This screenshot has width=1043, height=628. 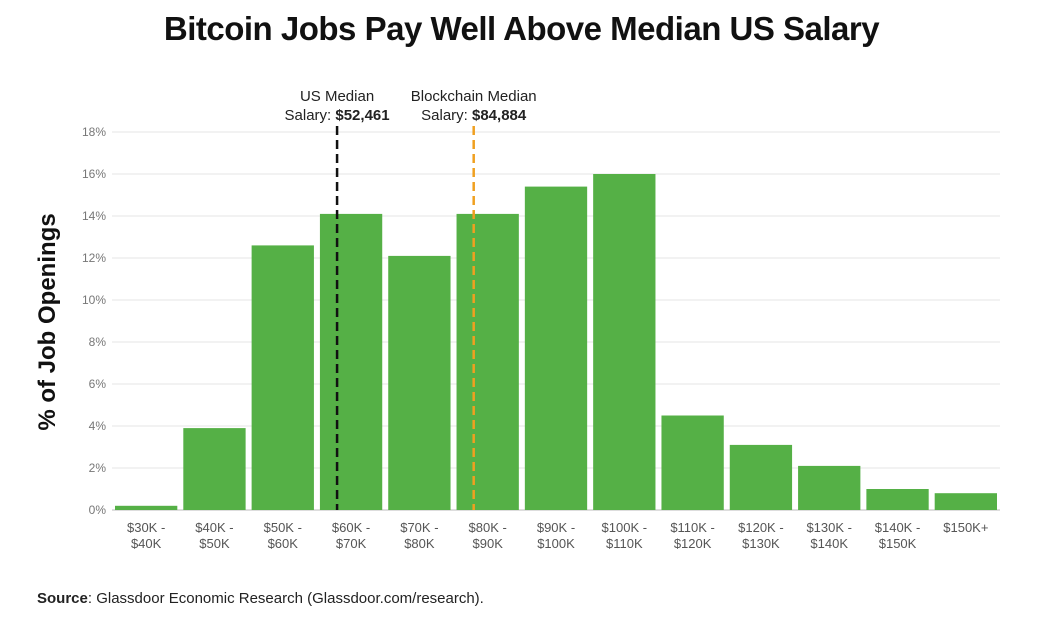 What do you see at coordinates (625, 535) in the screenshot?
I see `x-tick-label: $100K -$110K` at bounding box center [625, 535].